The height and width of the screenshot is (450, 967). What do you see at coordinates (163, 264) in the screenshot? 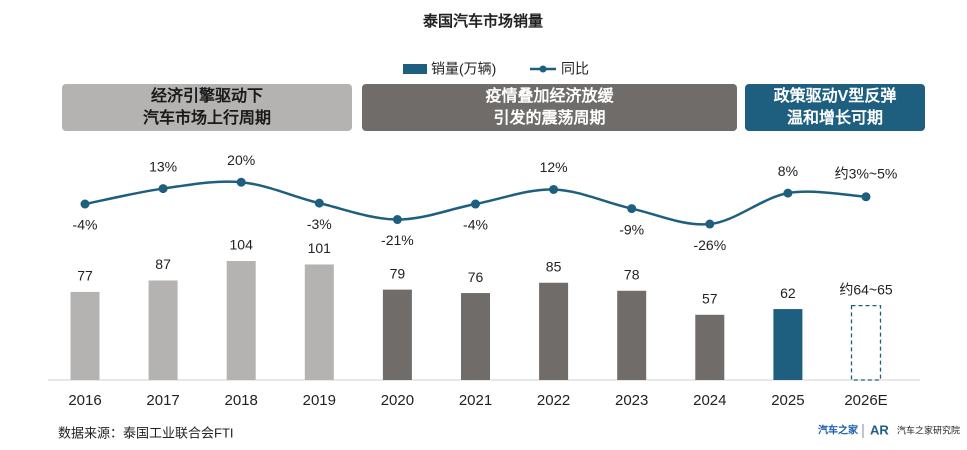
I see `bar-value-label: 87` at bounding box center [163, 264].